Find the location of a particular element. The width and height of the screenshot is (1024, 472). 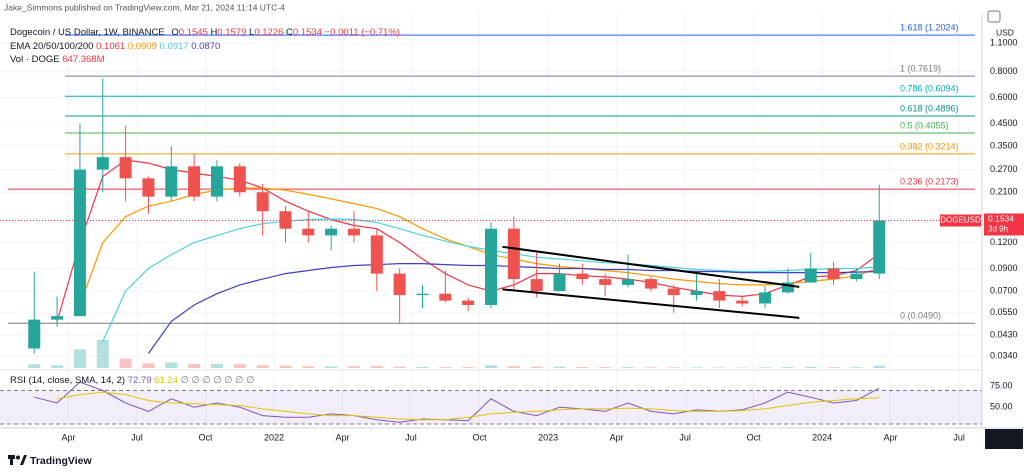

ohlc-value: 0.1226 is located at coordinates (268, 32).